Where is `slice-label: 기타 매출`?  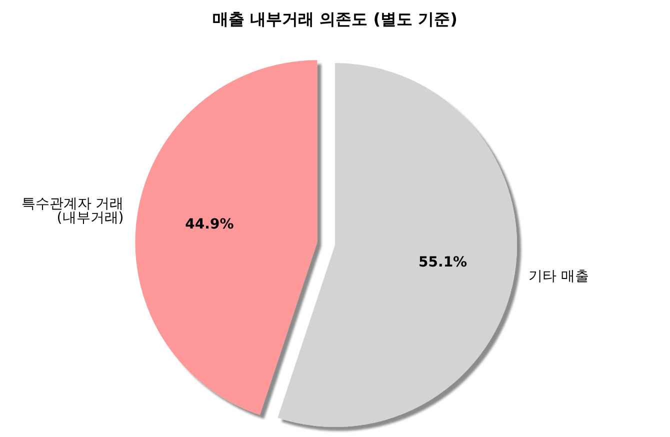 slice-label: 기타 매출 is located at coordinates (558, 276).